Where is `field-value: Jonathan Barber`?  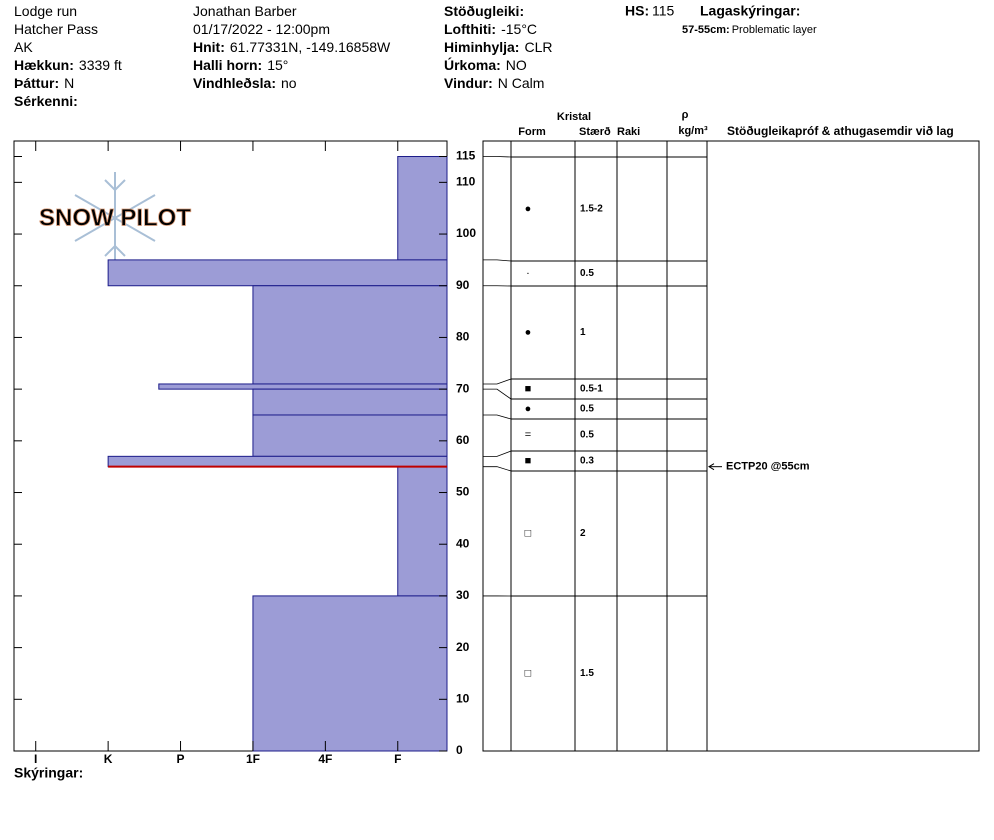
field-value: Jonathan Barber is located at coordinates (245, 11).